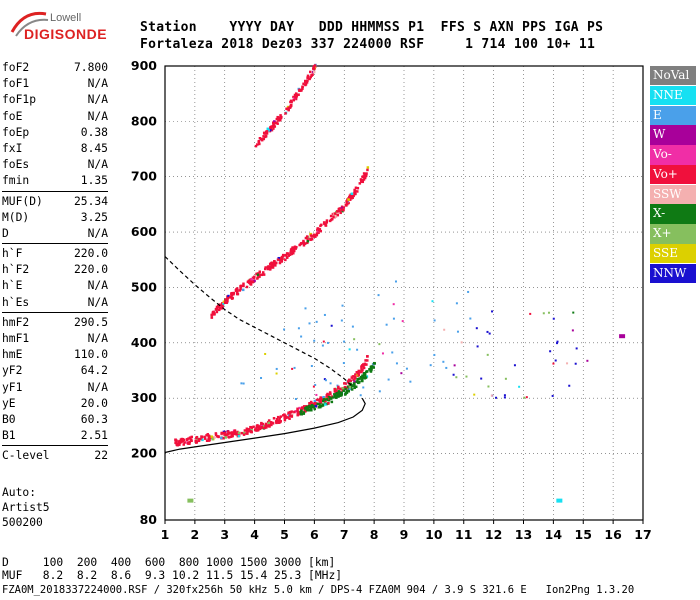  What do you see at coordinates (673, 214) in the screenshot?
I see `legend-item: X-` at bounding box center [673, 214].